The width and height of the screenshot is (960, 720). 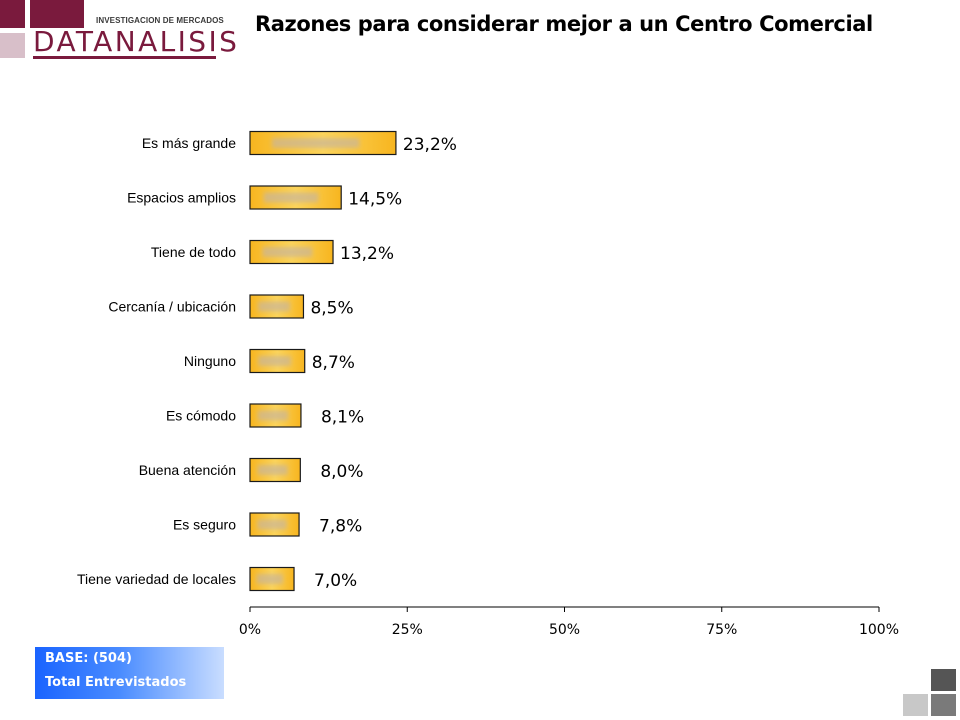 What do you see at coordinates (721, 630) in the screenshot?
I see `x-tick-label: 75%` at bounding box center [721, 630].